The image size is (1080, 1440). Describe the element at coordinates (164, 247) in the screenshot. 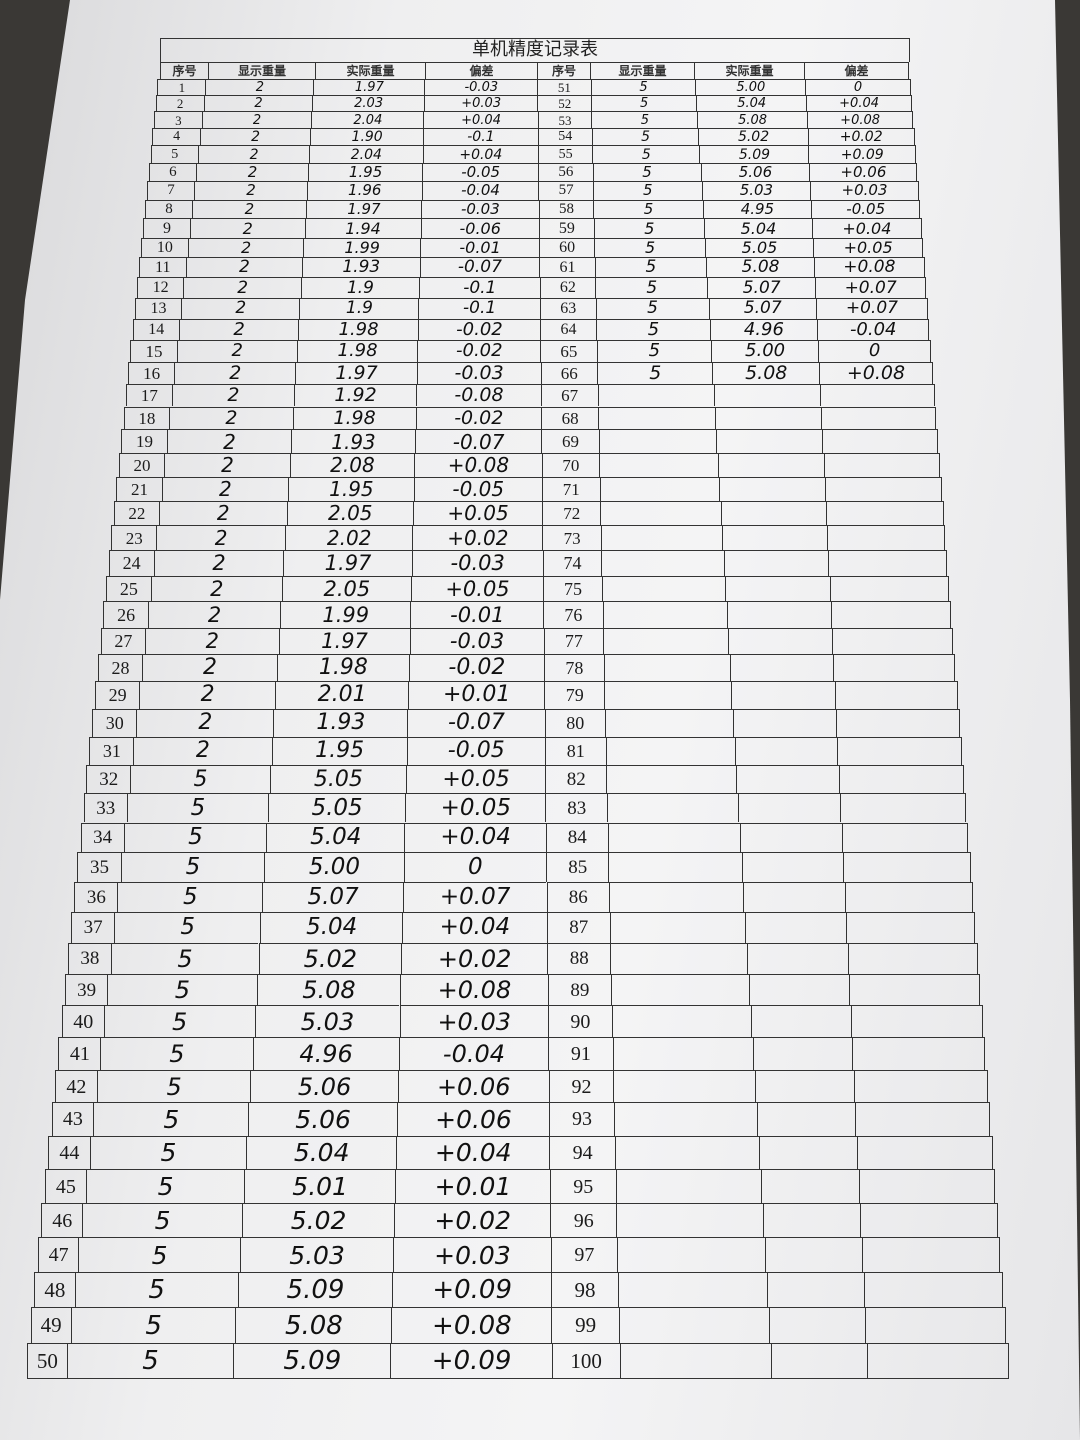

I see `left-seq-no-cell: 10` at that location.